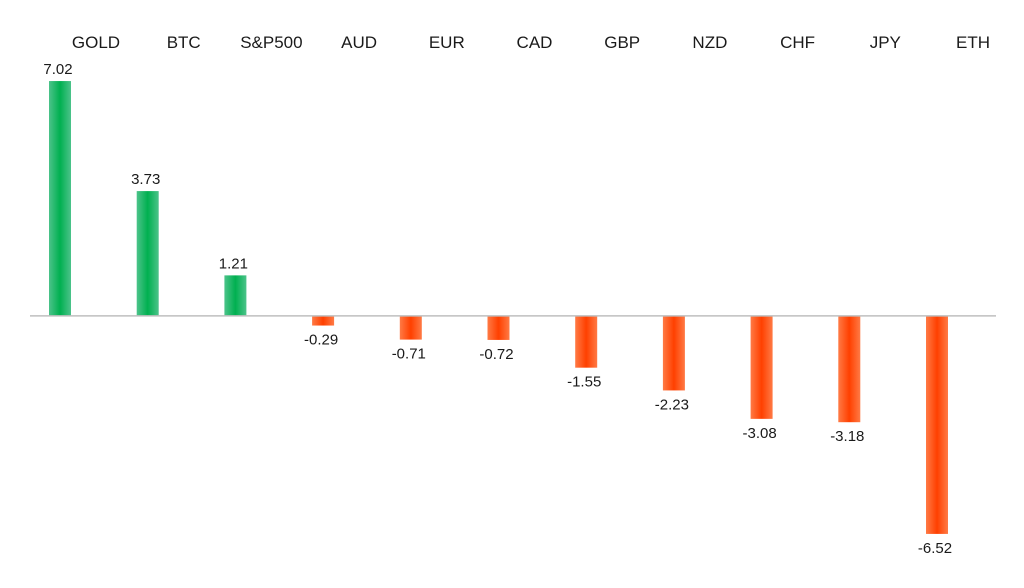 The width and height of the screenshot is (1024, 588). I want to click on value-label: 3.73, so click(145, 179).